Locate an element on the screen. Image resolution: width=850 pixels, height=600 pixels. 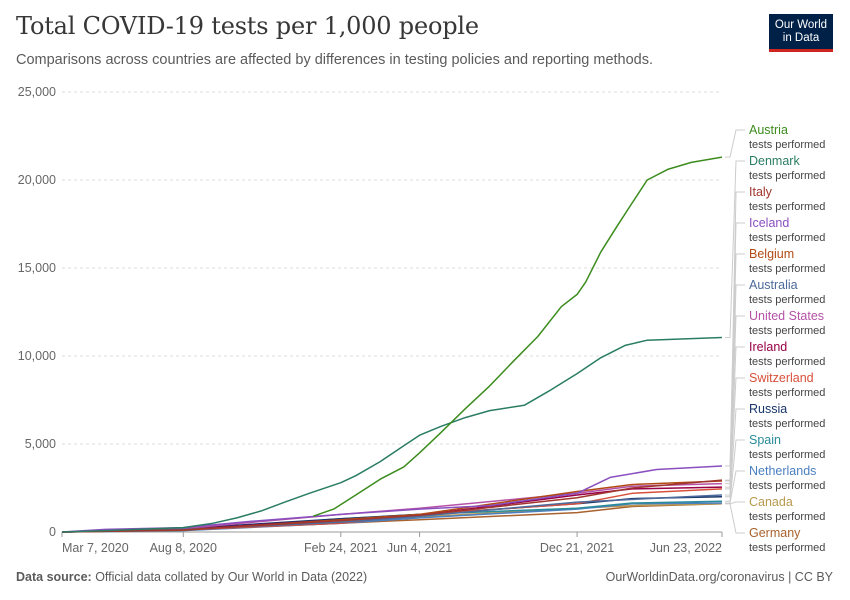
y-tick-label: 0 is located at coordinates (52, 532).